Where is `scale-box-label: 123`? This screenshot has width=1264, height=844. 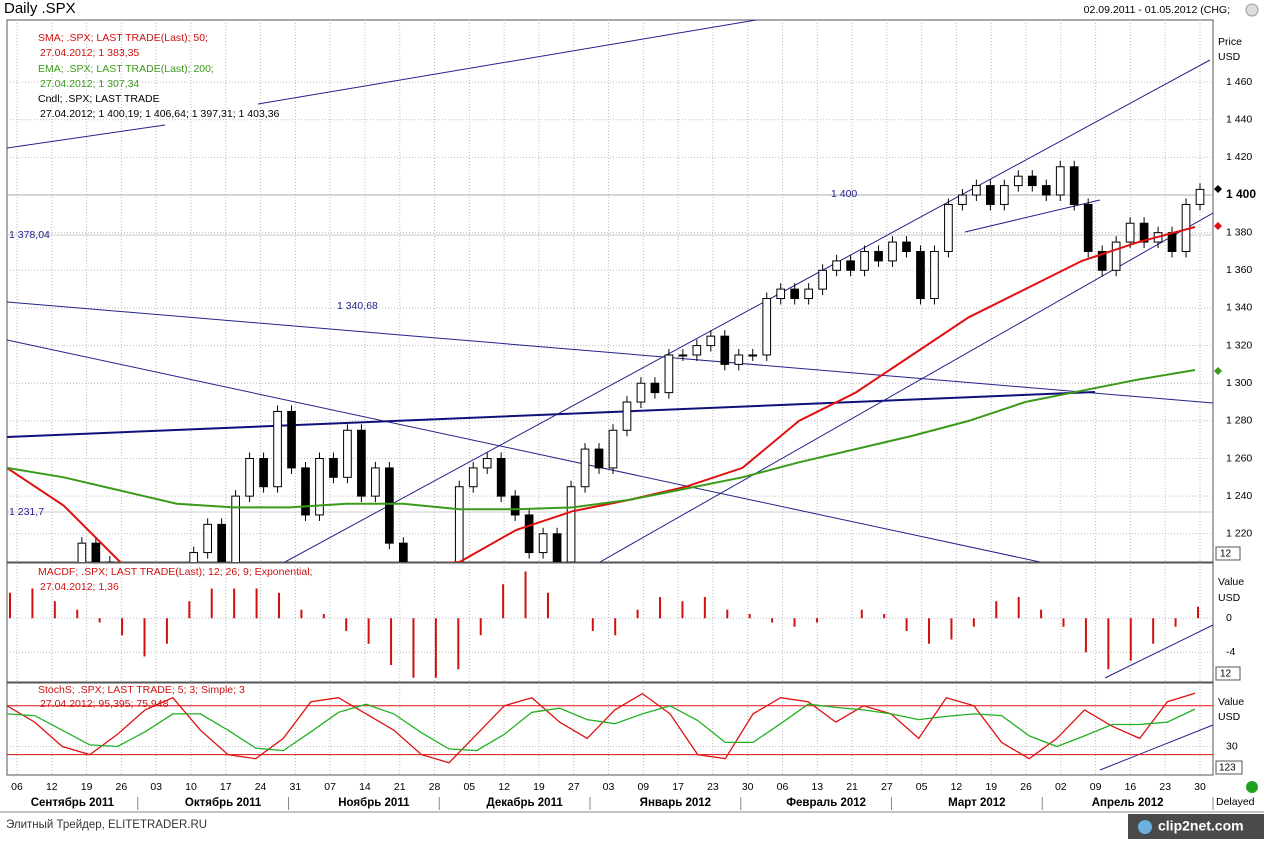
scale-box-label: 123 is located at coordinates (1227, 768).